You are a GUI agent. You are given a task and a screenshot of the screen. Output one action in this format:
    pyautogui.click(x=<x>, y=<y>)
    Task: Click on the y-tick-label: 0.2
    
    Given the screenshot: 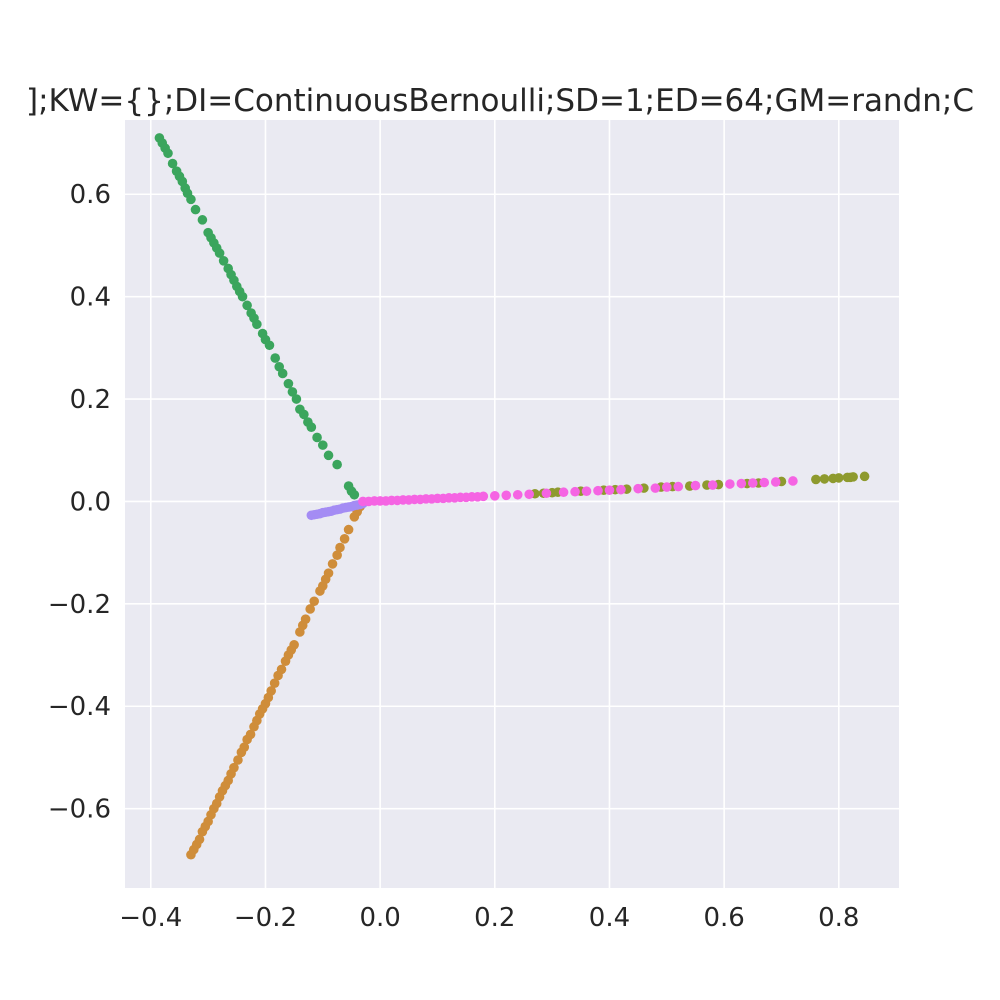 What is the action you would take?
    pyautogui.click(x=90, y=400)
    